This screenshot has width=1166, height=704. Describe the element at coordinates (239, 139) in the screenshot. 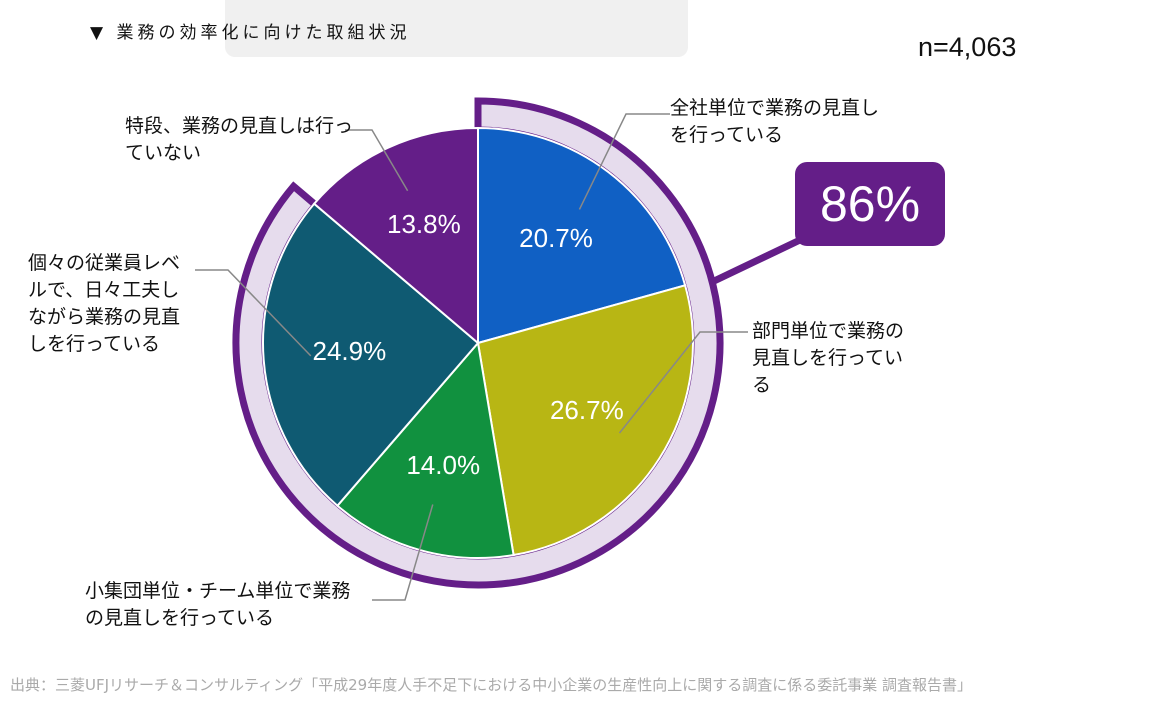

I see `category-label: 特段、業務の見直しは行っていない` at that location.